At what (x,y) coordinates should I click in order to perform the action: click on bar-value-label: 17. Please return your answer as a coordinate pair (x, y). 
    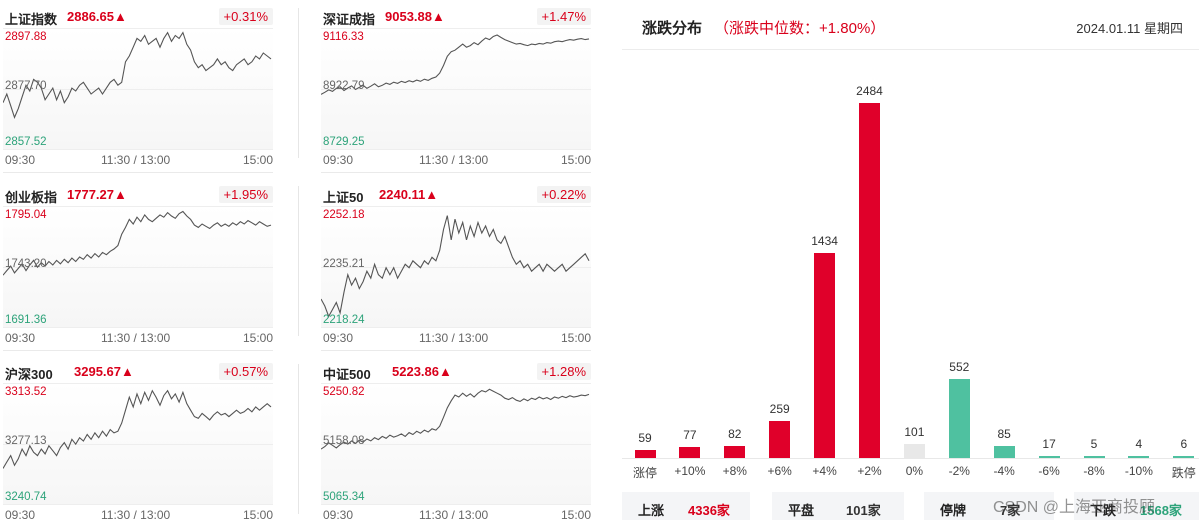
    Looking at the image, I should click on (1049, 443).